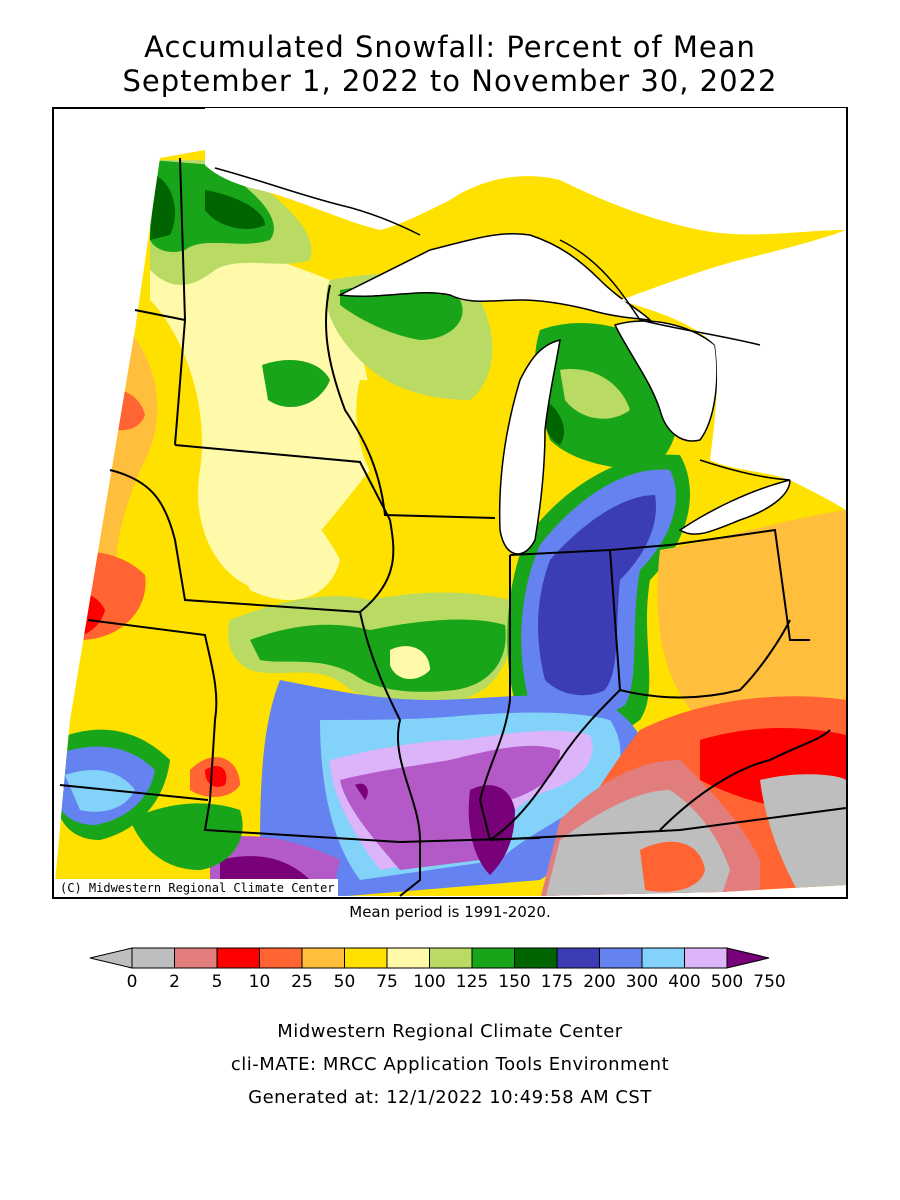 The image size is (900, 1200). I want to click on map-date-range: September 1, 2022 to November 30, 2022, so click(450, 81).